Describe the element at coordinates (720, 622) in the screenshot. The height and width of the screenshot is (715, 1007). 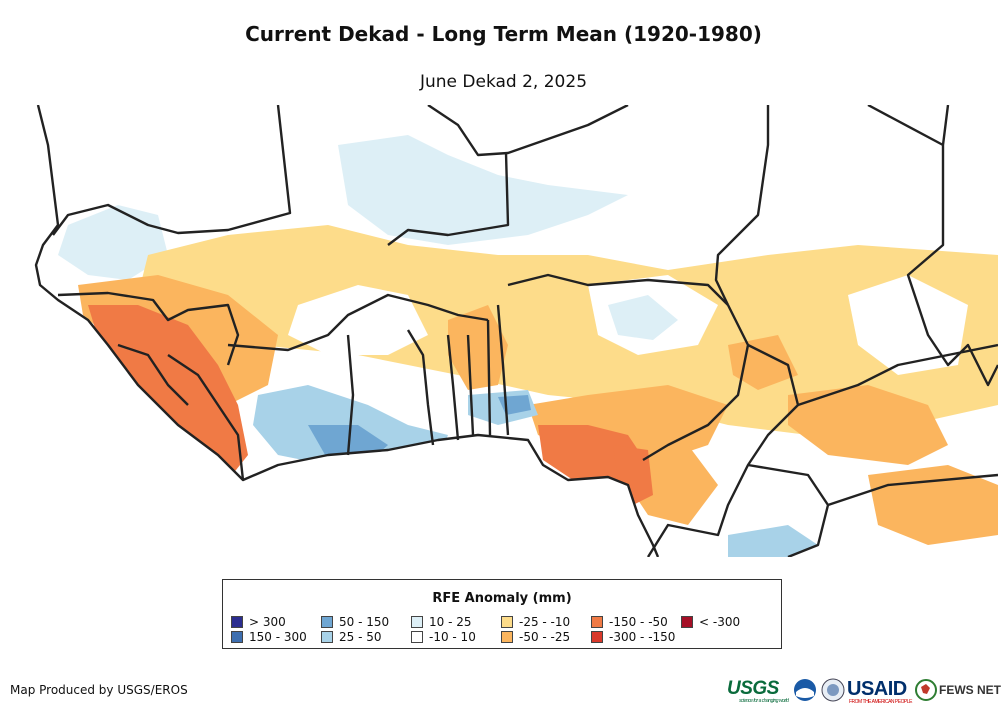
I see `legend-label: < -300` at that location.